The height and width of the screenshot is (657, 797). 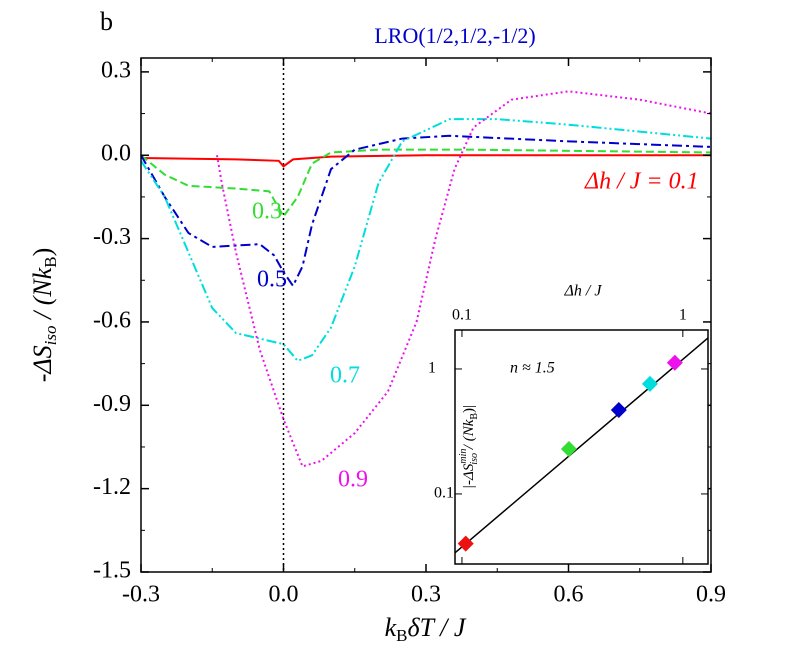 I want to click on series-label: 0.9, so click(x=353, y=480).